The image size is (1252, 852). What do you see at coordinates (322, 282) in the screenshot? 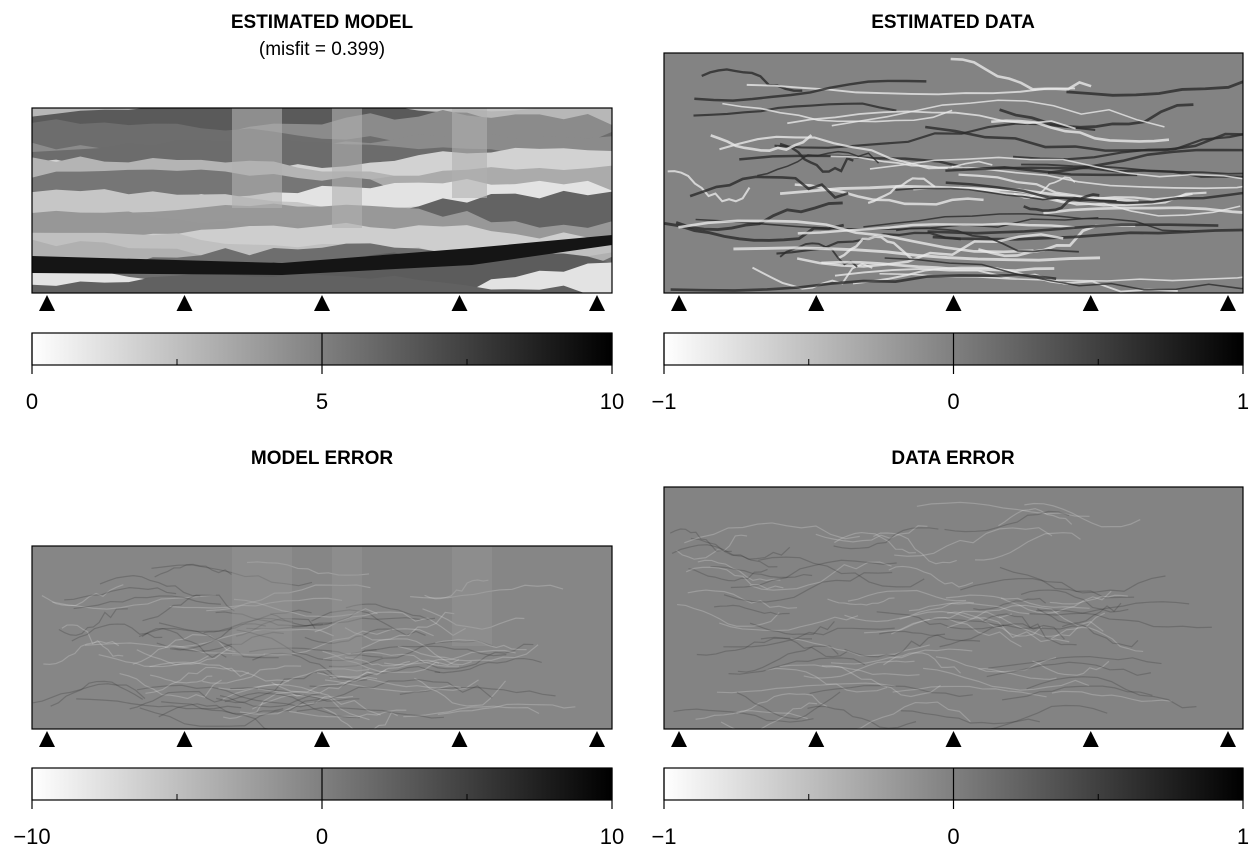
I see `layer` at bounding box center [322, 282].